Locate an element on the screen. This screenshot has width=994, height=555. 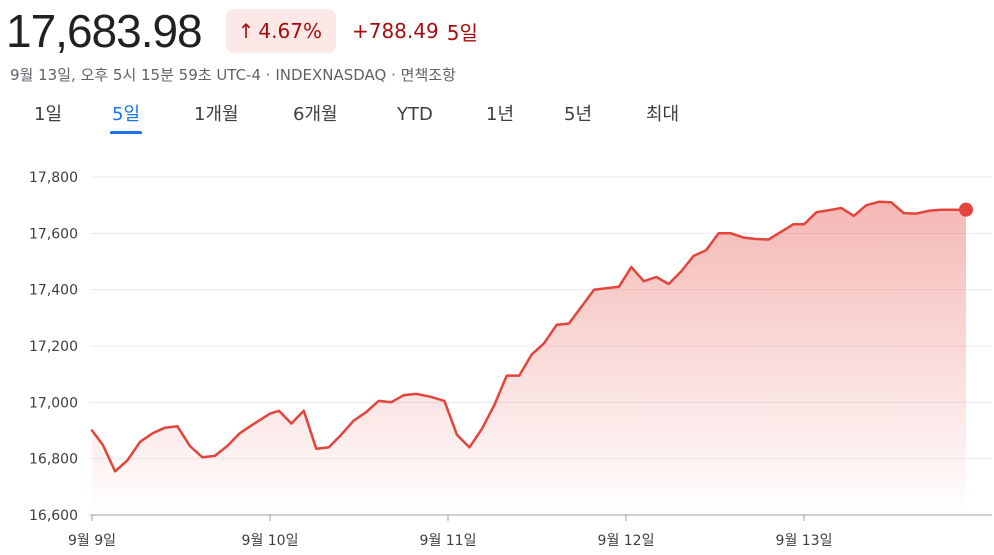
current-price: 17,683.98 is located at coordinates (104, 31).